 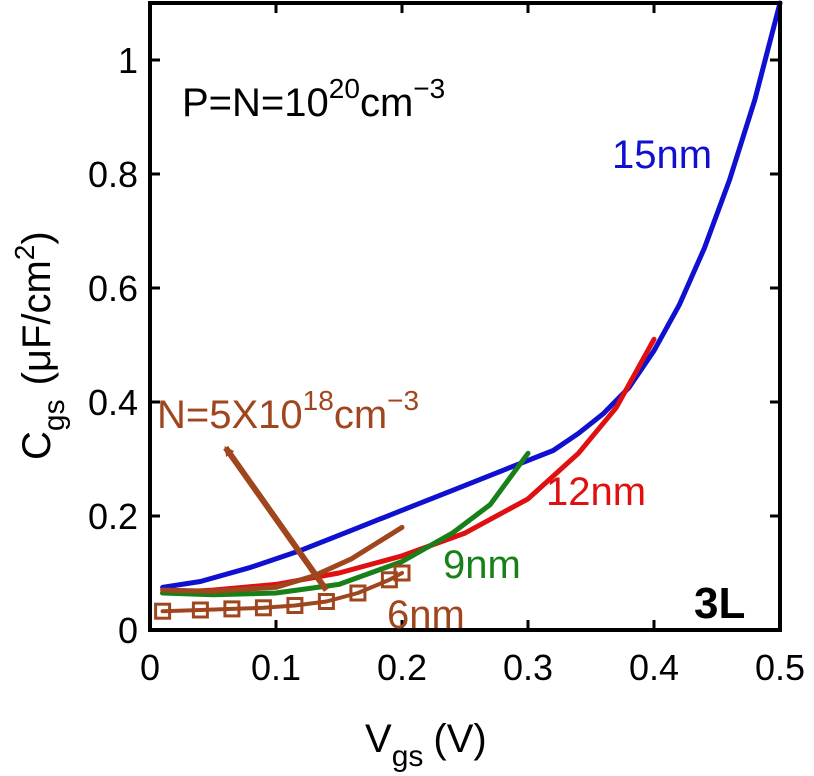 What do you see at coordinates (113, 288) in the screenshot?
I see `y-tick-label: 0.6` at bounding box center [113, 288].